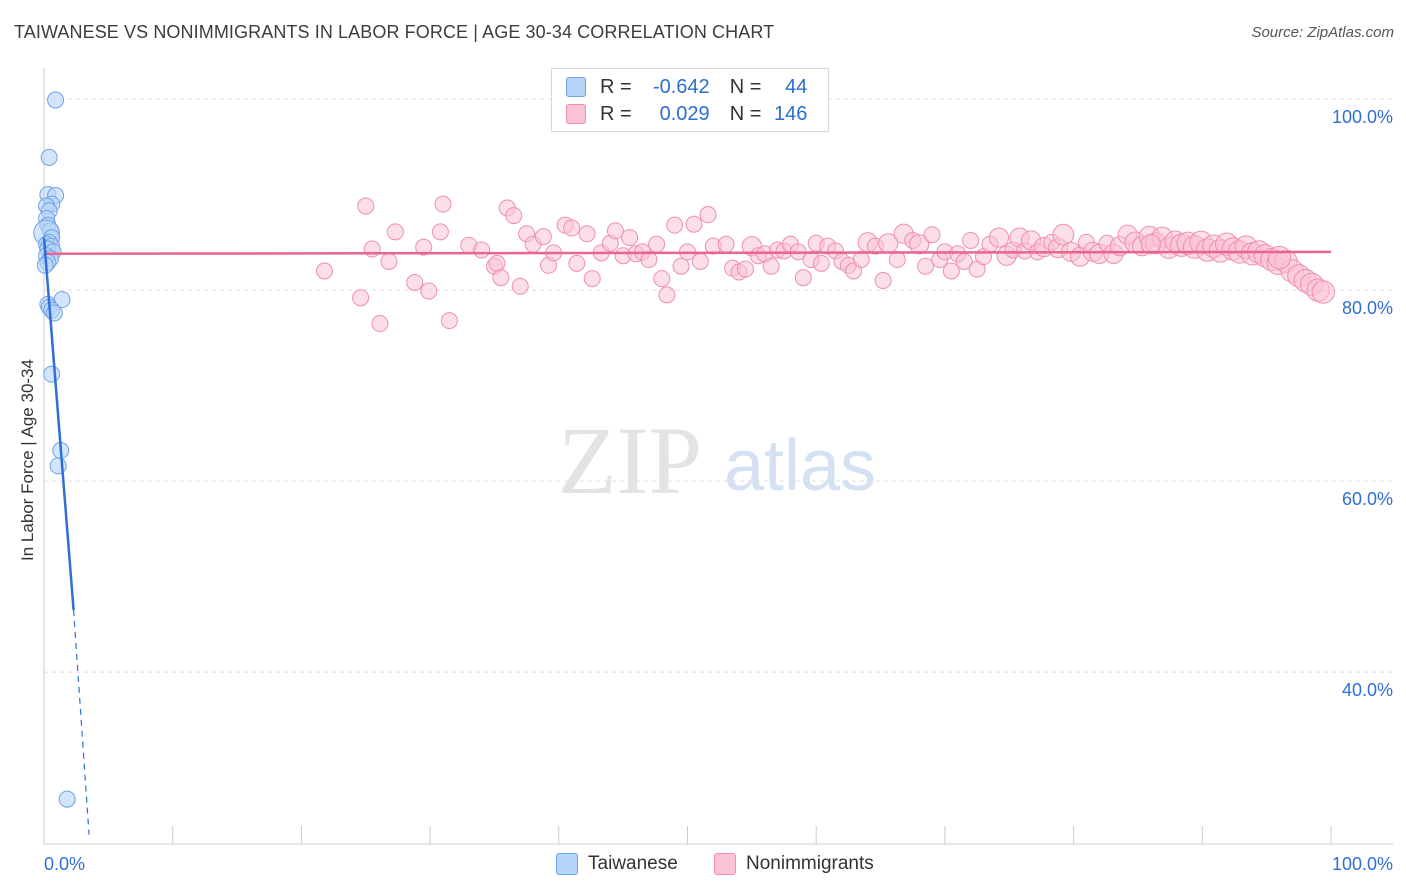 The width and height of the screenshot is (1406, 892). What do you see at coordinates (1322, 32) in the screenshot?
I see `source-credit: Source: ZipAtlas.com` at bounding box center [1322, 32].